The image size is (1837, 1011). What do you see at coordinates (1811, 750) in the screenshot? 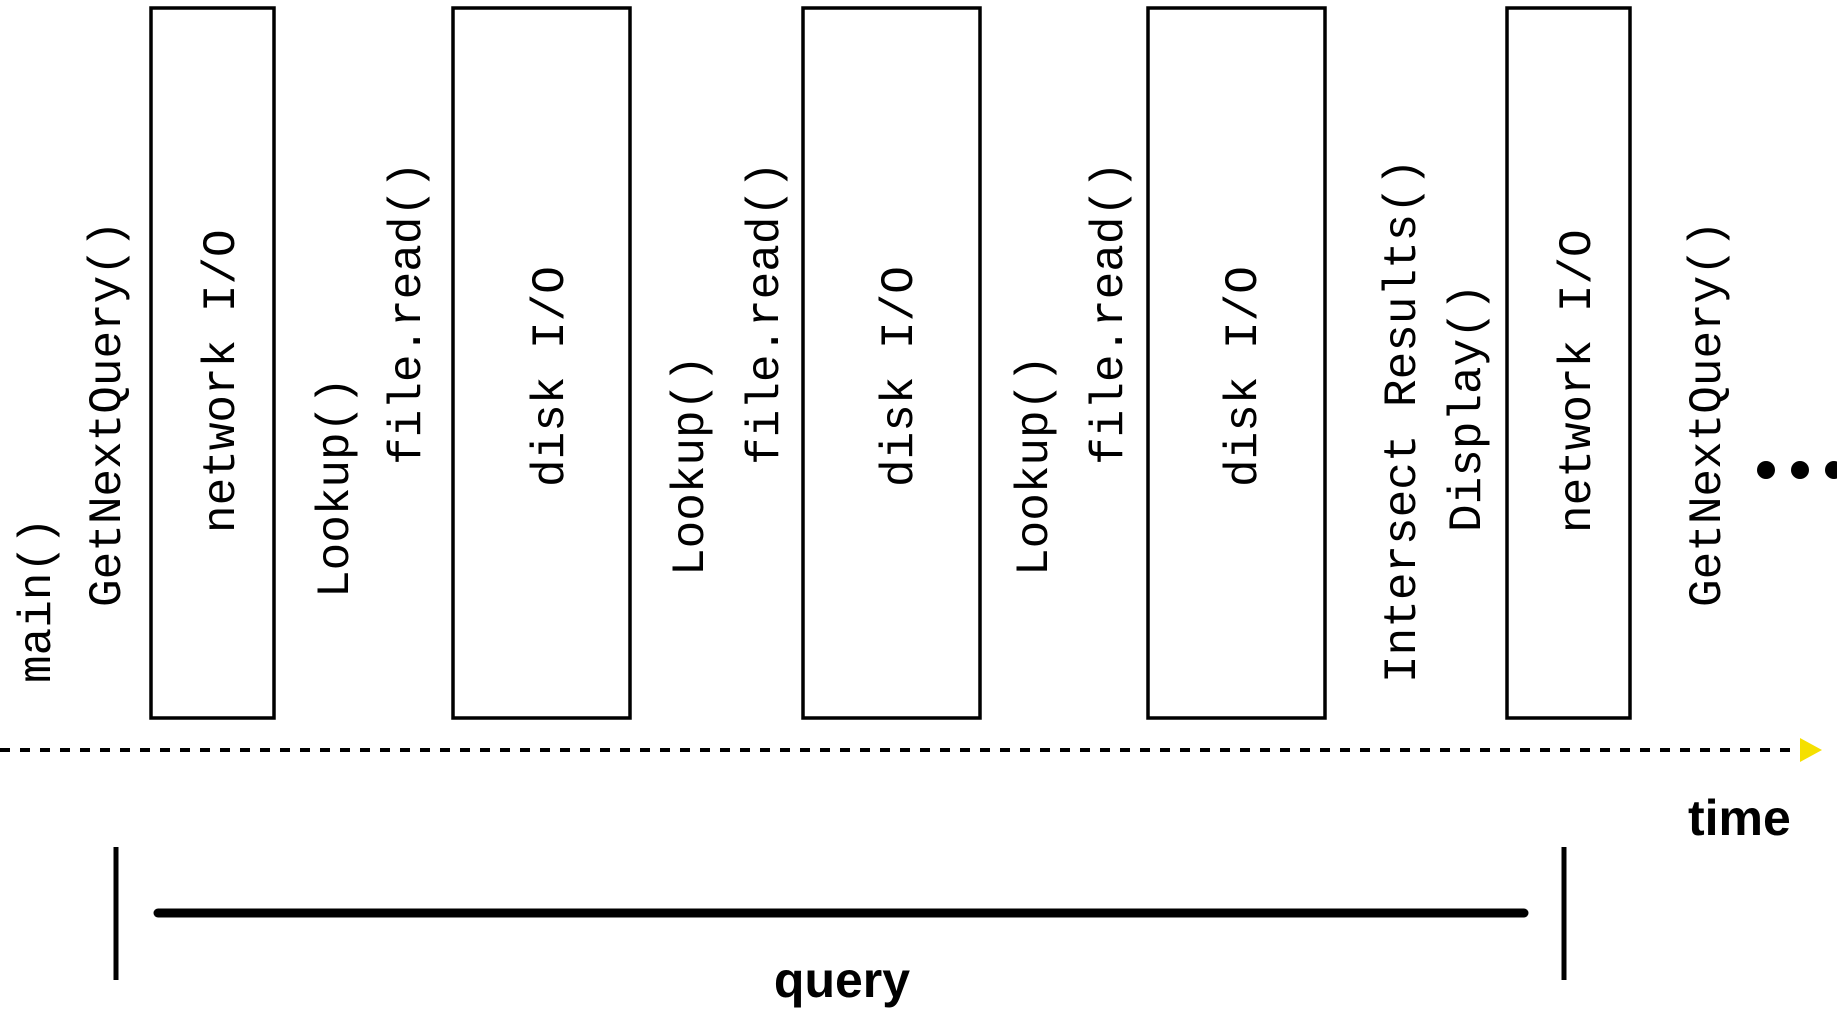
I see `time-axis-arrowhead` at bounding box center [1811, 750].